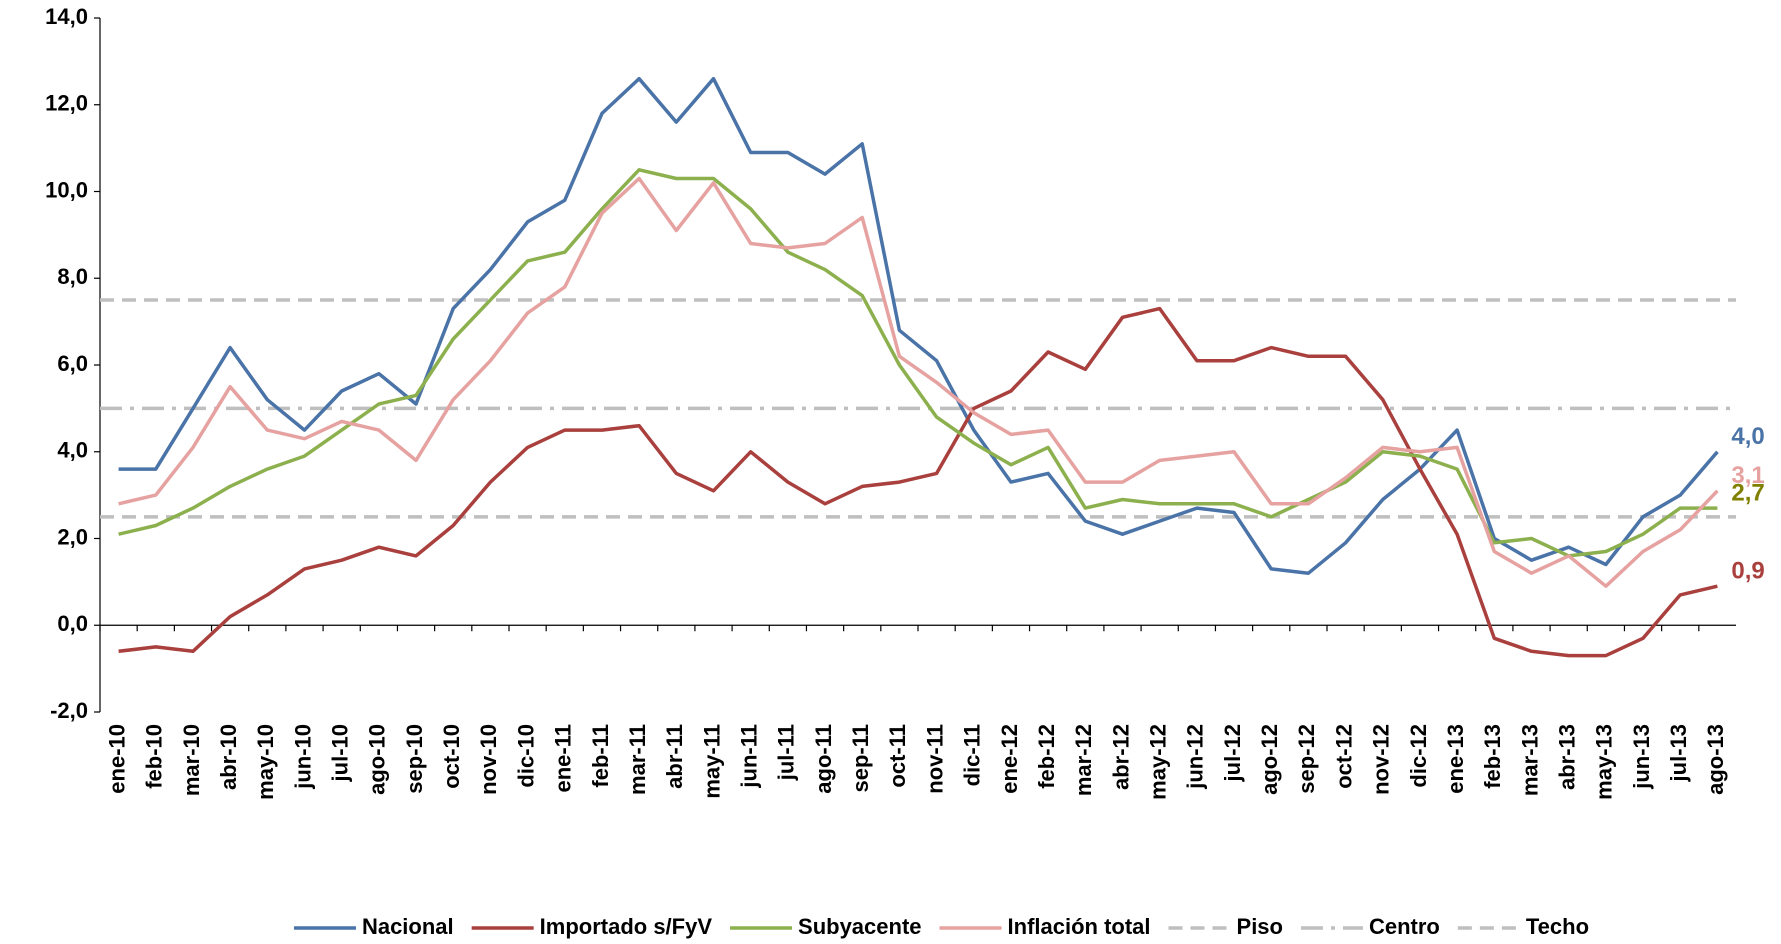 Image resolution: width=1781 pixels, height=944 pixels. Describe the element at coordinates (72, 623) in the screenshot. I see `y-tick-label: 0,0` at that location.